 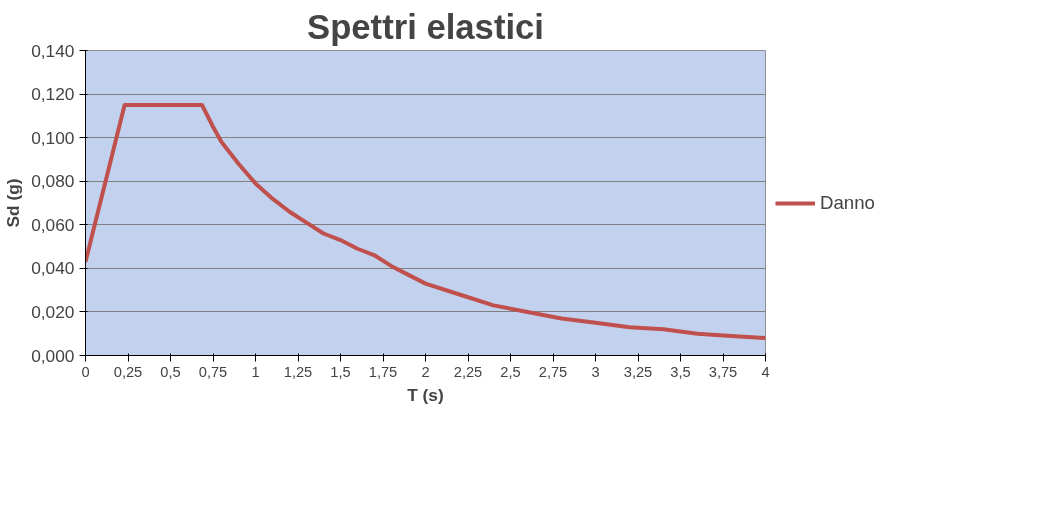 What do you see at coordinates (53, 50) in the screenshot?
I see `y-tick-label: 0,140` at bounding box center [53, 50].